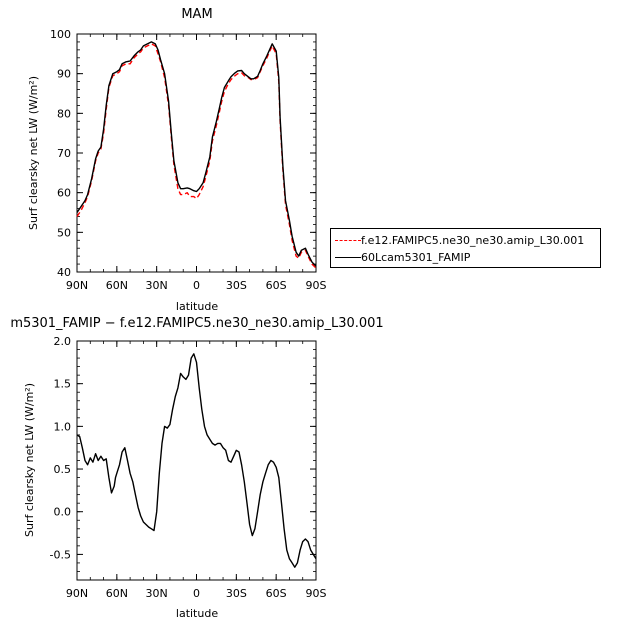 This screenshot has width=626, height=626. I want to click on top-x-tick-label: 0, so click(196, 285).